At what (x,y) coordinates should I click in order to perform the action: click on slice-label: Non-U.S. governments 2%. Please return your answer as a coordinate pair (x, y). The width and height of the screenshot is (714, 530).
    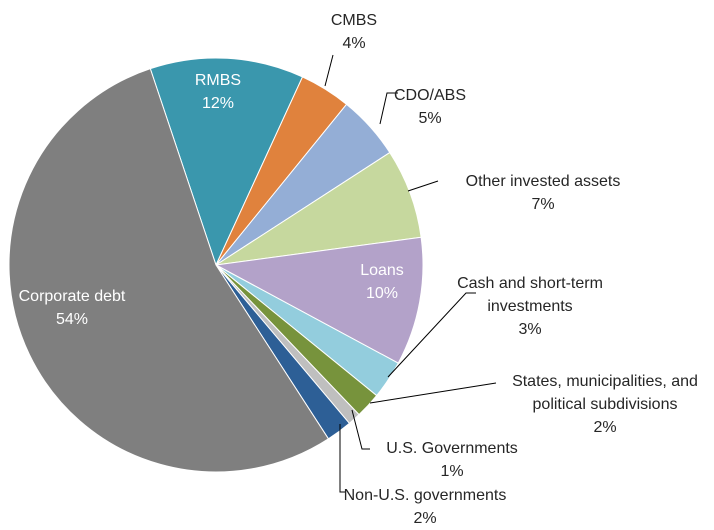
    Looking at the image, I should click on (425, 507).